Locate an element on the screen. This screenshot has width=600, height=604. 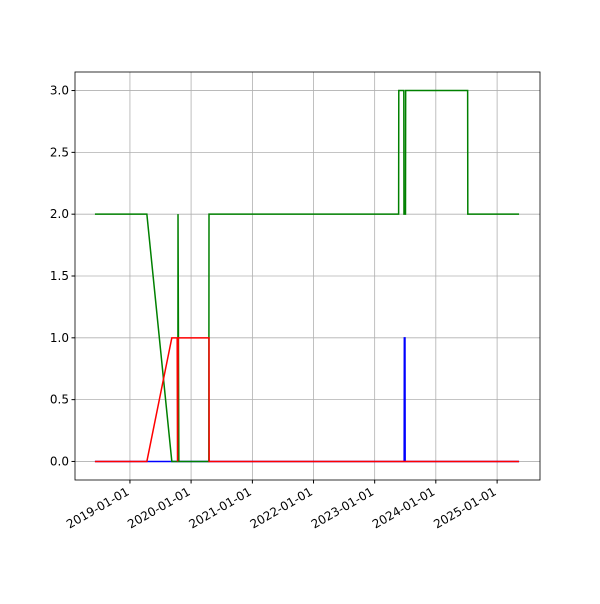
x-tick-label: 2019-01-01 is located at coordinates (97, 507).